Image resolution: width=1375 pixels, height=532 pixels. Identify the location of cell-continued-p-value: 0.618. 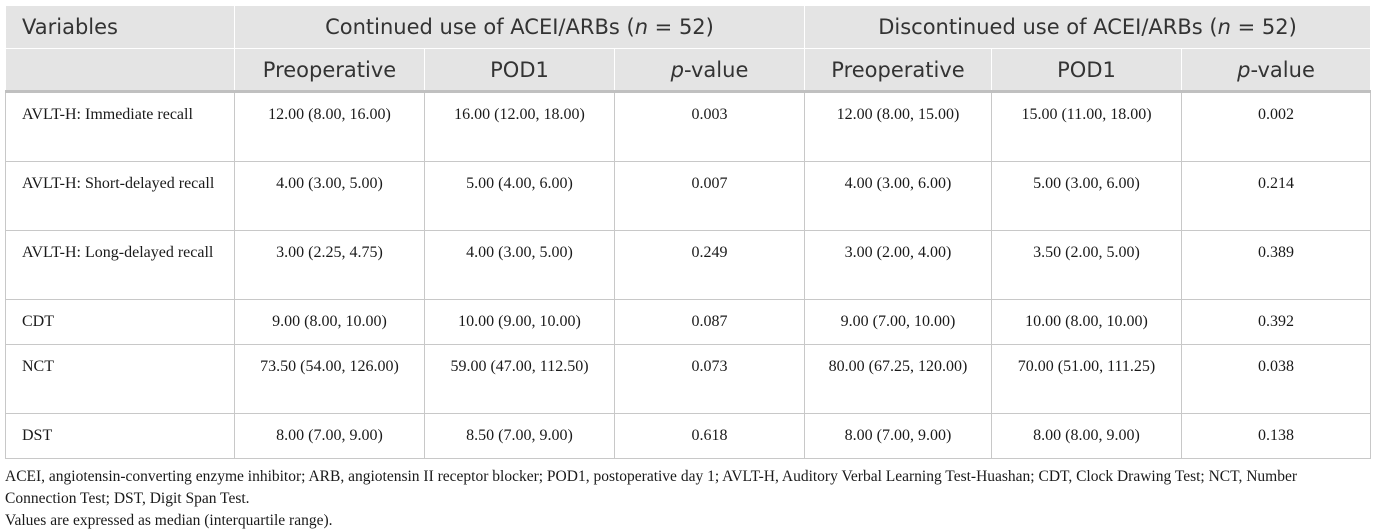
(709, 436).